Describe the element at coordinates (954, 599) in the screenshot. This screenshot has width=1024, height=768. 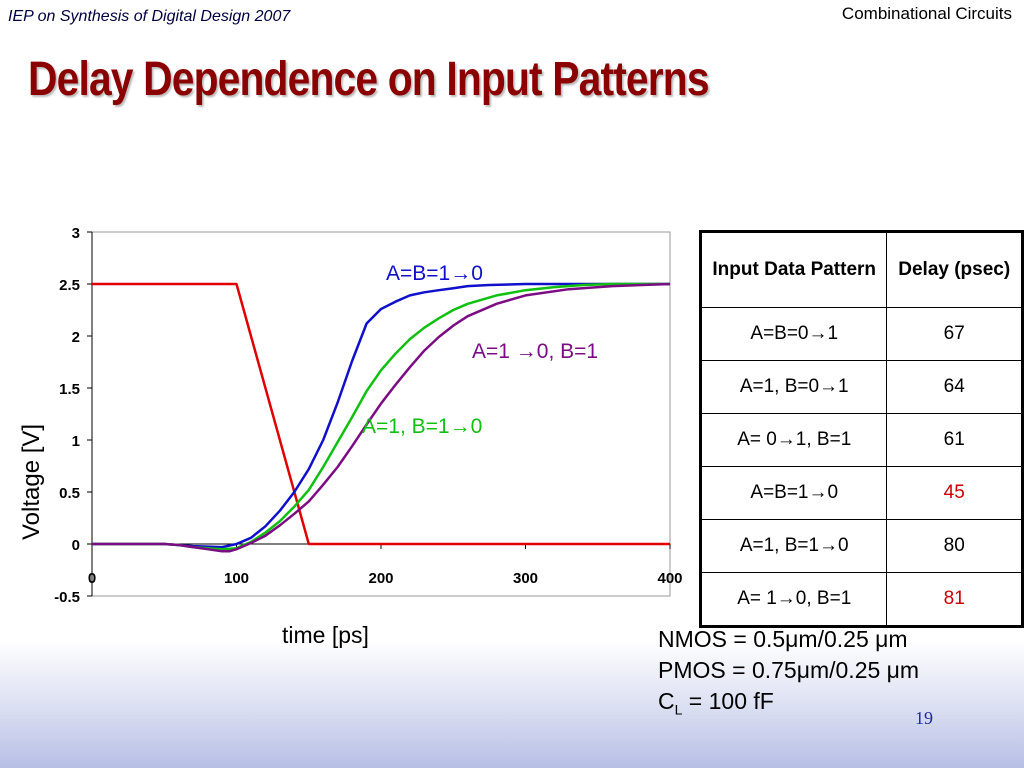
I see `delay-cell: 81` at that location.